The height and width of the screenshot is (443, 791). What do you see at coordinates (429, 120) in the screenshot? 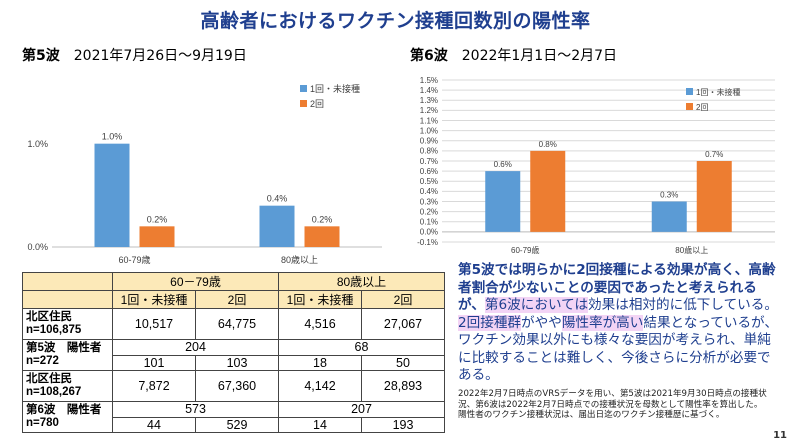
I see `y-tick-label: 1.1%` at bounding box center [429, 120].